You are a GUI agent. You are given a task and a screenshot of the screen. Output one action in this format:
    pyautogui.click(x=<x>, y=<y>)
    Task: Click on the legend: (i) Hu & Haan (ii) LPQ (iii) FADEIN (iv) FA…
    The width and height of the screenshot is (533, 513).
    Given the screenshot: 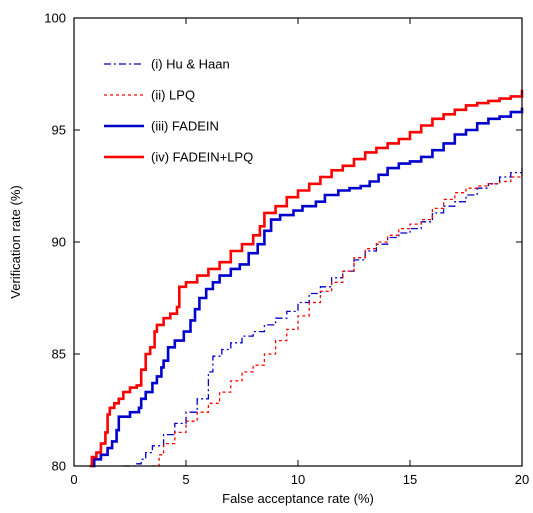 What is the action you would take?
    pyautogui.click(x=178, y=111)
    